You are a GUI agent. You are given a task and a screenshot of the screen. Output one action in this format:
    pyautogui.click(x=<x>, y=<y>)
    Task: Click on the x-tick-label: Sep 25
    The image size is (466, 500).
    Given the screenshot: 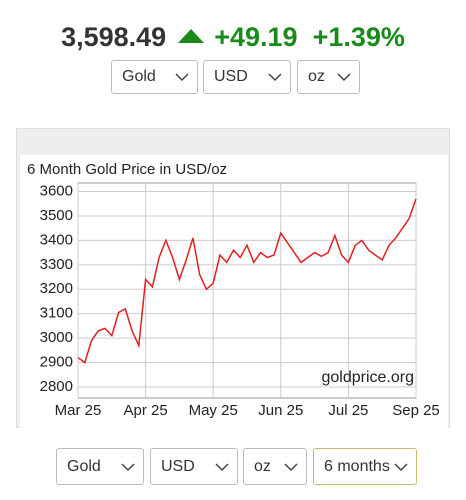 What is the action you would take?
    pyautogui.click(x=416, y=410)
    